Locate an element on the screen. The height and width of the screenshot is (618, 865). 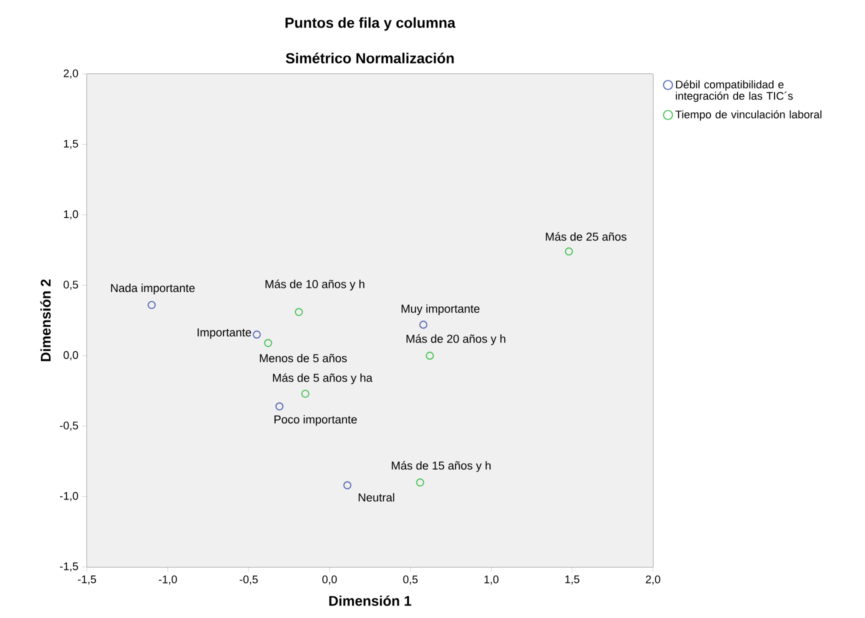
x-tick-label: -1,5 is located at coordinates (87, 580).